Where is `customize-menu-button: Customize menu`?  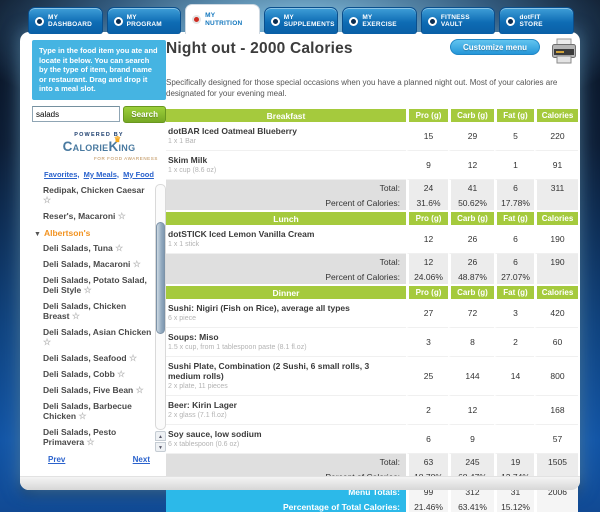
customize-menu-button: Customize menu is located at coordinates (494, 47).